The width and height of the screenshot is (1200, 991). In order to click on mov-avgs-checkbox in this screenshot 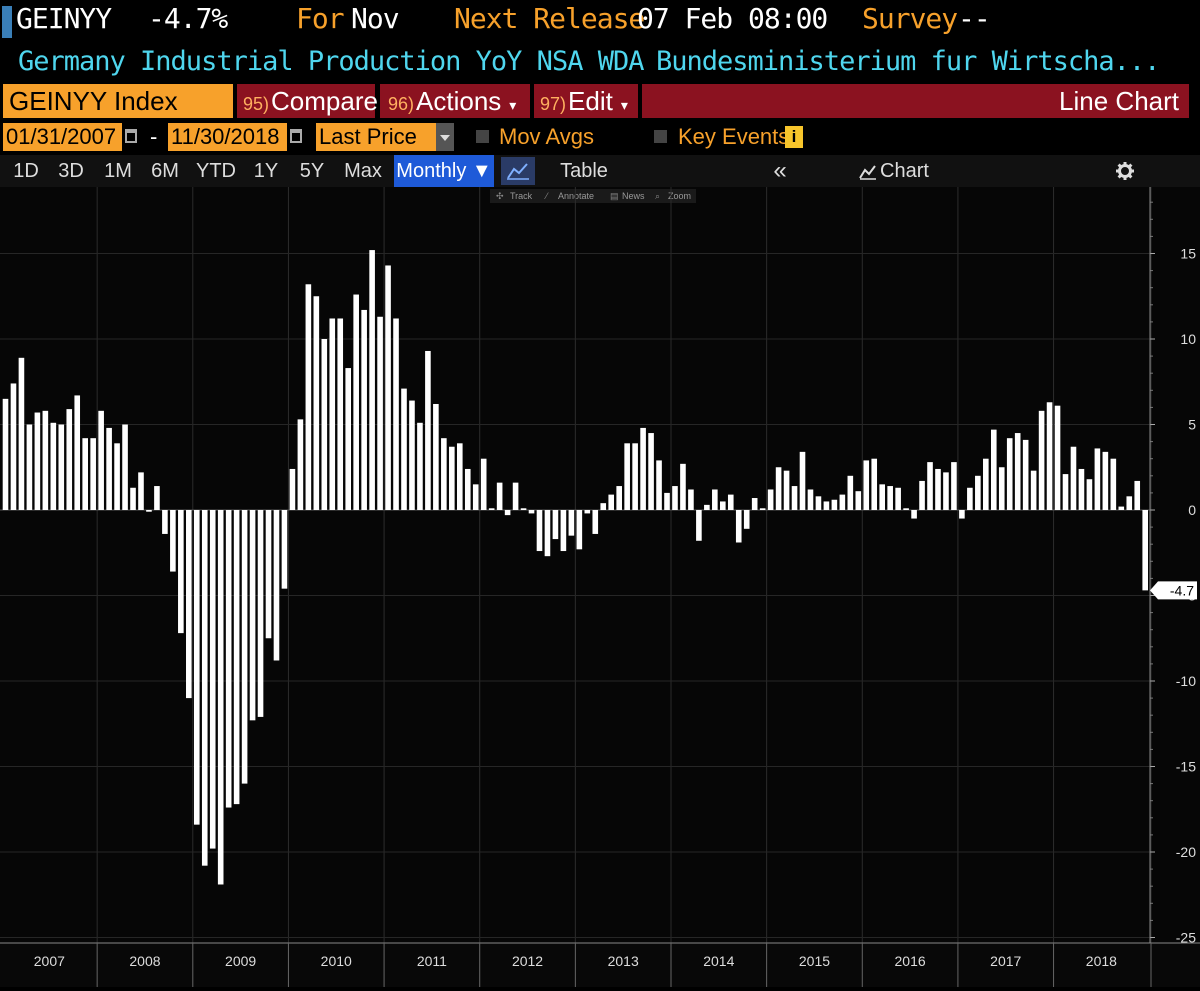, I will do `click(482, 136)`.